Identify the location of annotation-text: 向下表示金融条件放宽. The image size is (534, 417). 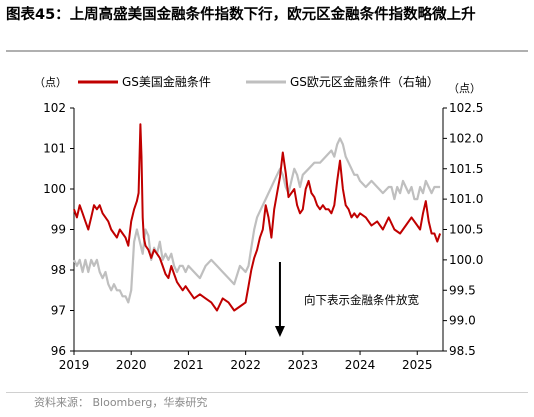
(361, 300).